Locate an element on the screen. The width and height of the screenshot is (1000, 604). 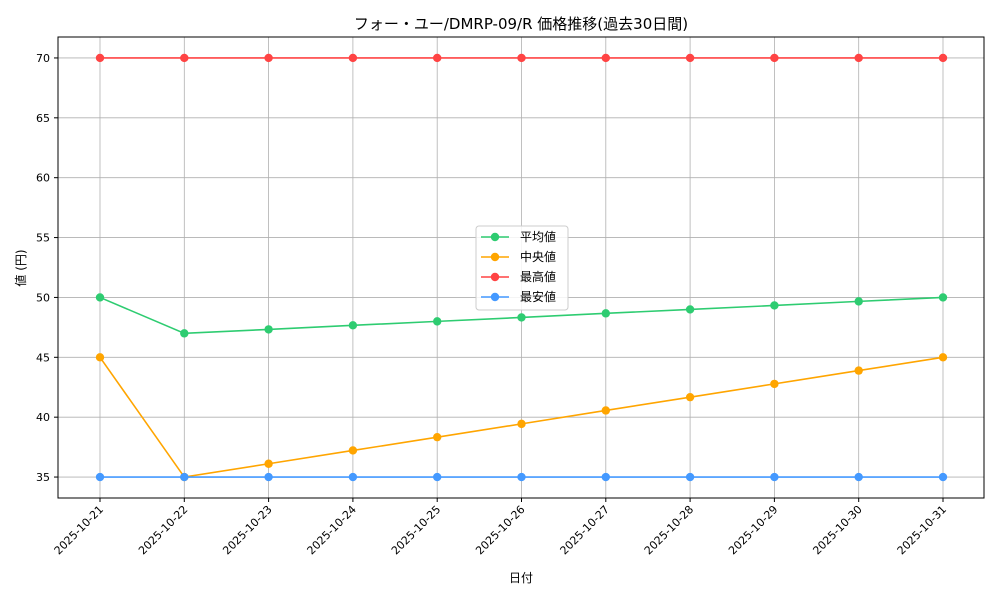
y-ticks: 35 40 45 50 55 60 65 70 is located at coordinates (47, 268).